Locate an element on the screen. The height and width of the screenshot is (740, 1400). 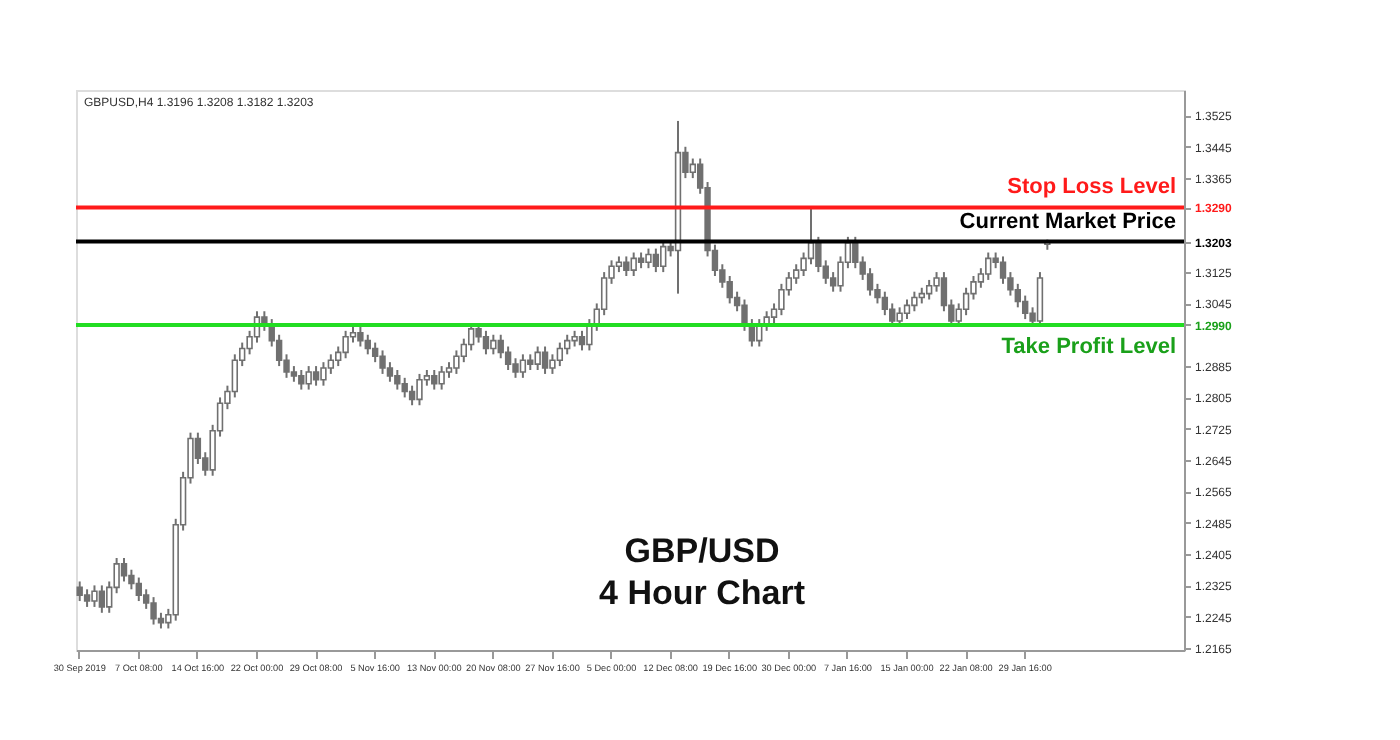
text: GBP/USD 4 Hour Chart is located at coordinates (702, 572).